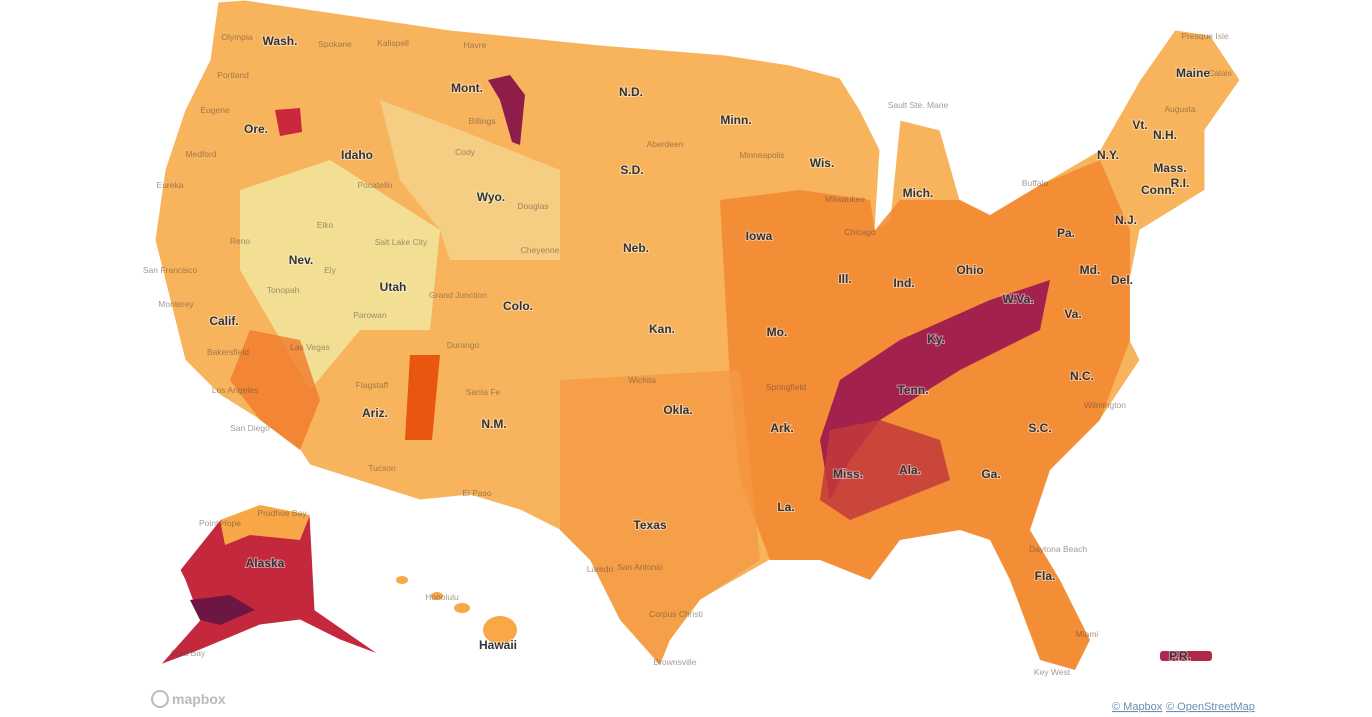 The width and height of the screenshot is (1372, 717). Describe the element at coordinates (676, 614) in the screenshot. I see `city-label: Corpus Christi` at that location.